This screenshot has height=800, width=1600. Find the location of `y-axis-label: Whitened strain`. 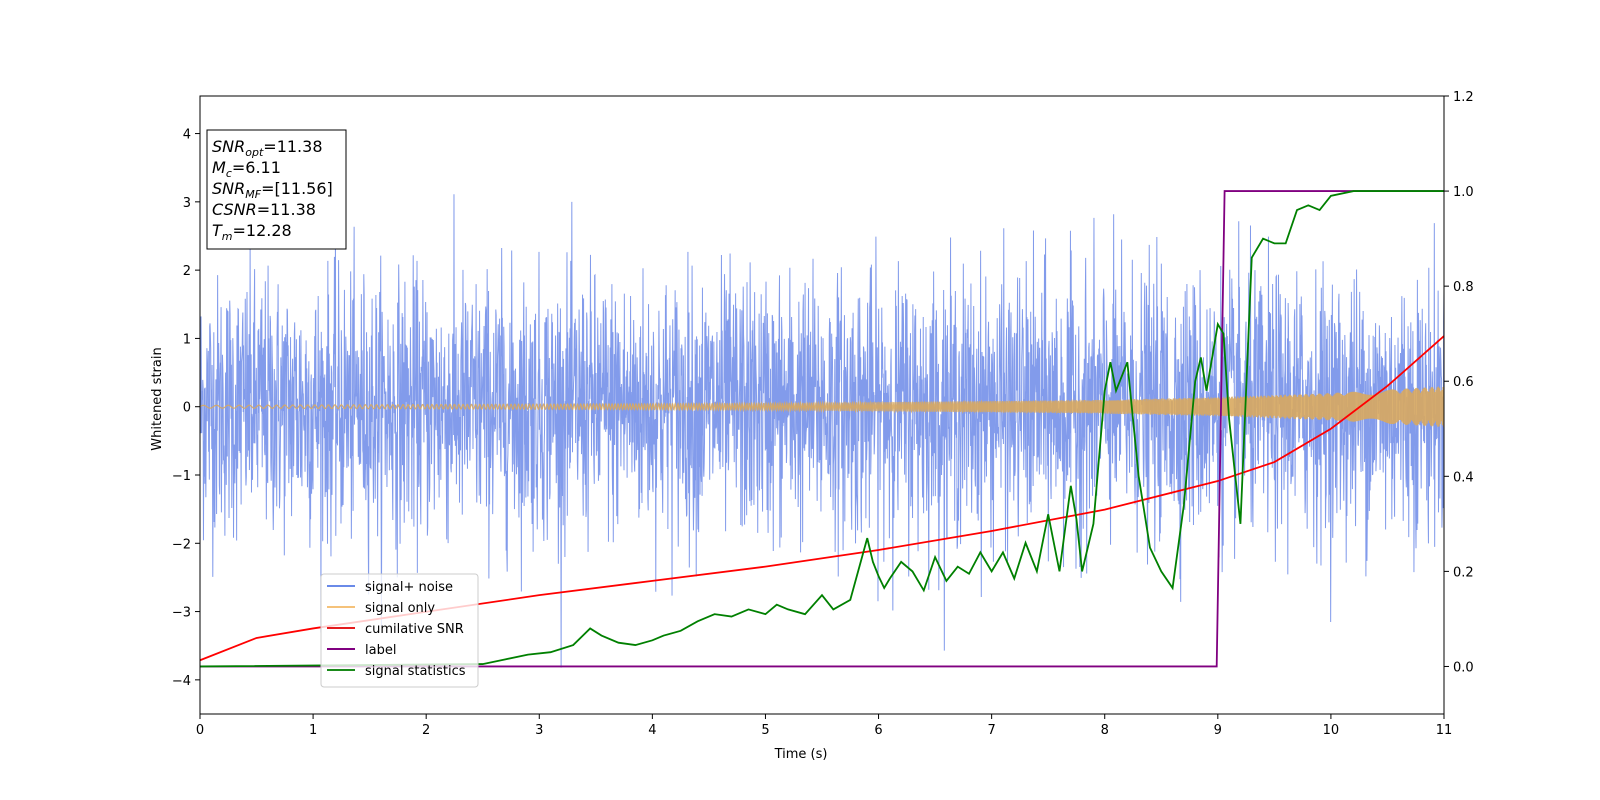

y-axis-label: Whitened strain is located at coordinates (157, 398).